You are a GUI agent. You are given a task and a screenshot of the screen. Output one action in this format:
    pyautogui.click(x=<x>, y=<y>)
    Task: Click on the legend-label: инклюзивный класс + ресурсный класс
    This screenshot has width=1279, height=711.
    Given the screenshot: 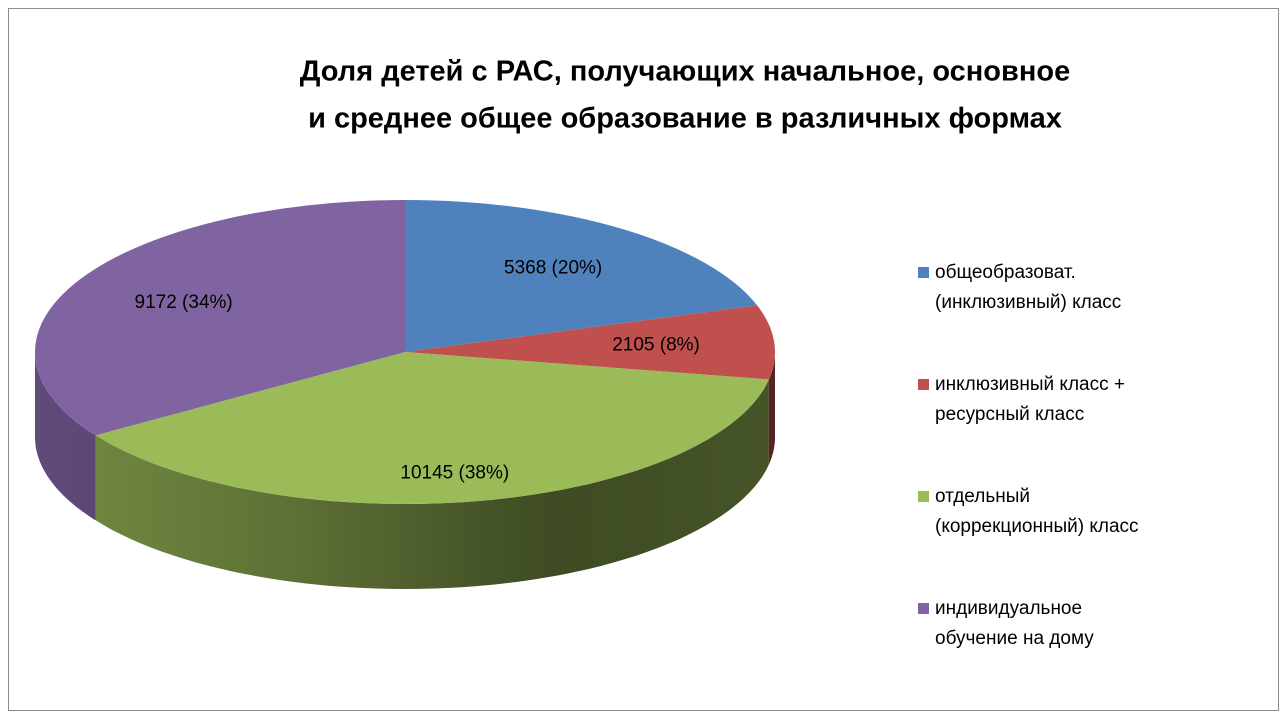 What is the action you would take?
    pyautogui.click(x=1030, y=399)
    